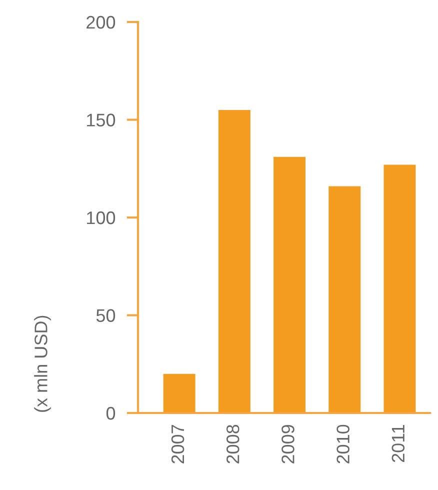 The image size is (438, 490). What do you see at coordinates (398, 443) in the screenshot?
I see `x-tick-label: 2011` at bounding box center [398, 443].